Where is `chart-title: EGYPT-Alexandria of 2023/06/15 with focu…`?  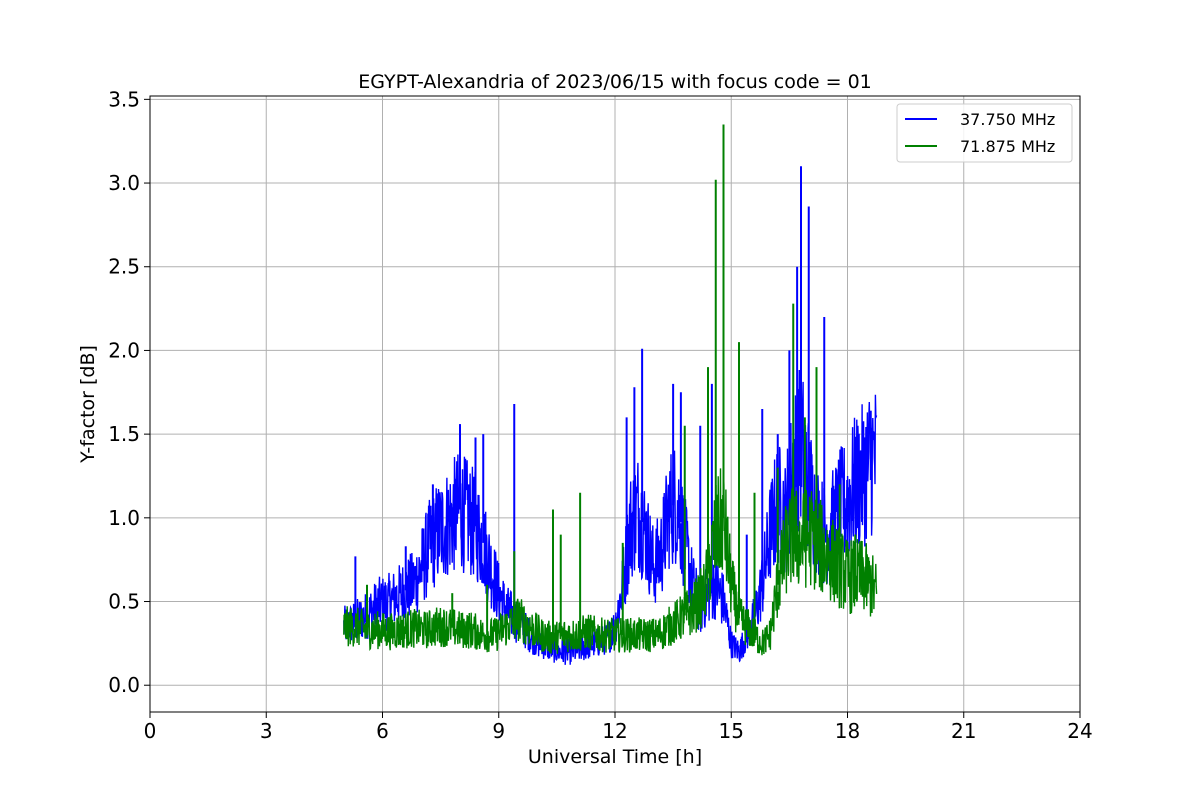
chart-title: EGYPT-Alexandria of 2023/06/15 with focu… is located at coordinates (615, 82).